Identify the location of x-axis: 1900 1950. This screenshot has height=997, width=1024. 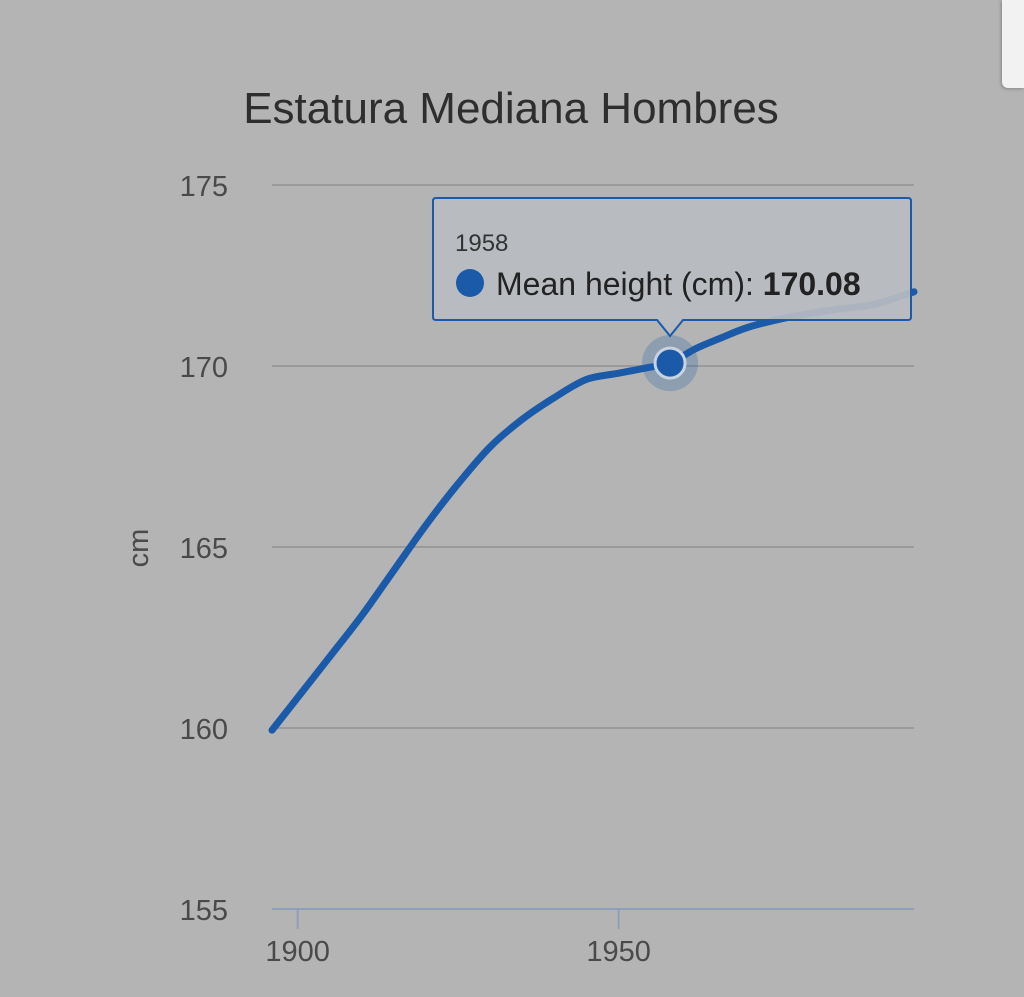
(589, 938).